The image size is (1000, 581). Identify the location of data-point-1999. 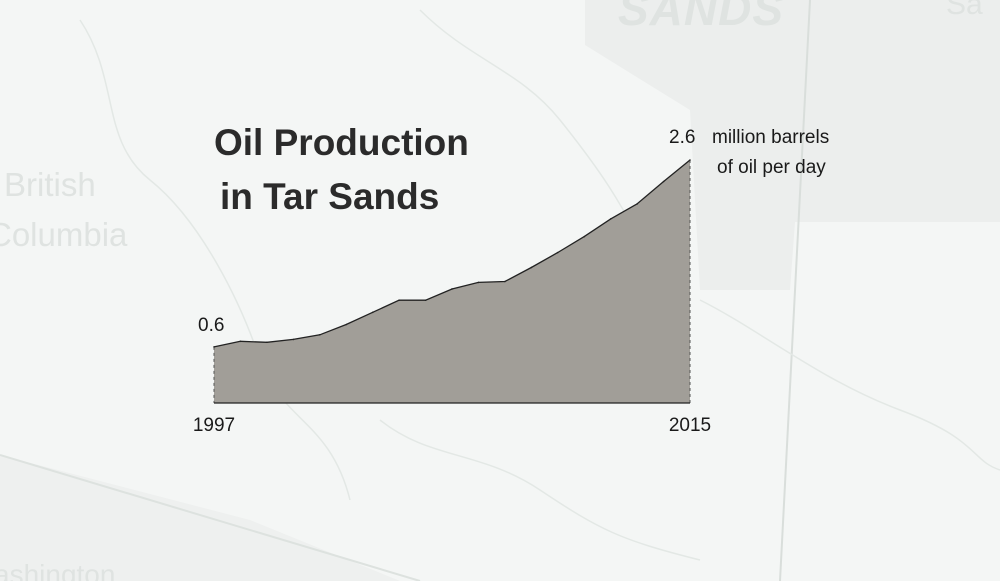
(267, 342).